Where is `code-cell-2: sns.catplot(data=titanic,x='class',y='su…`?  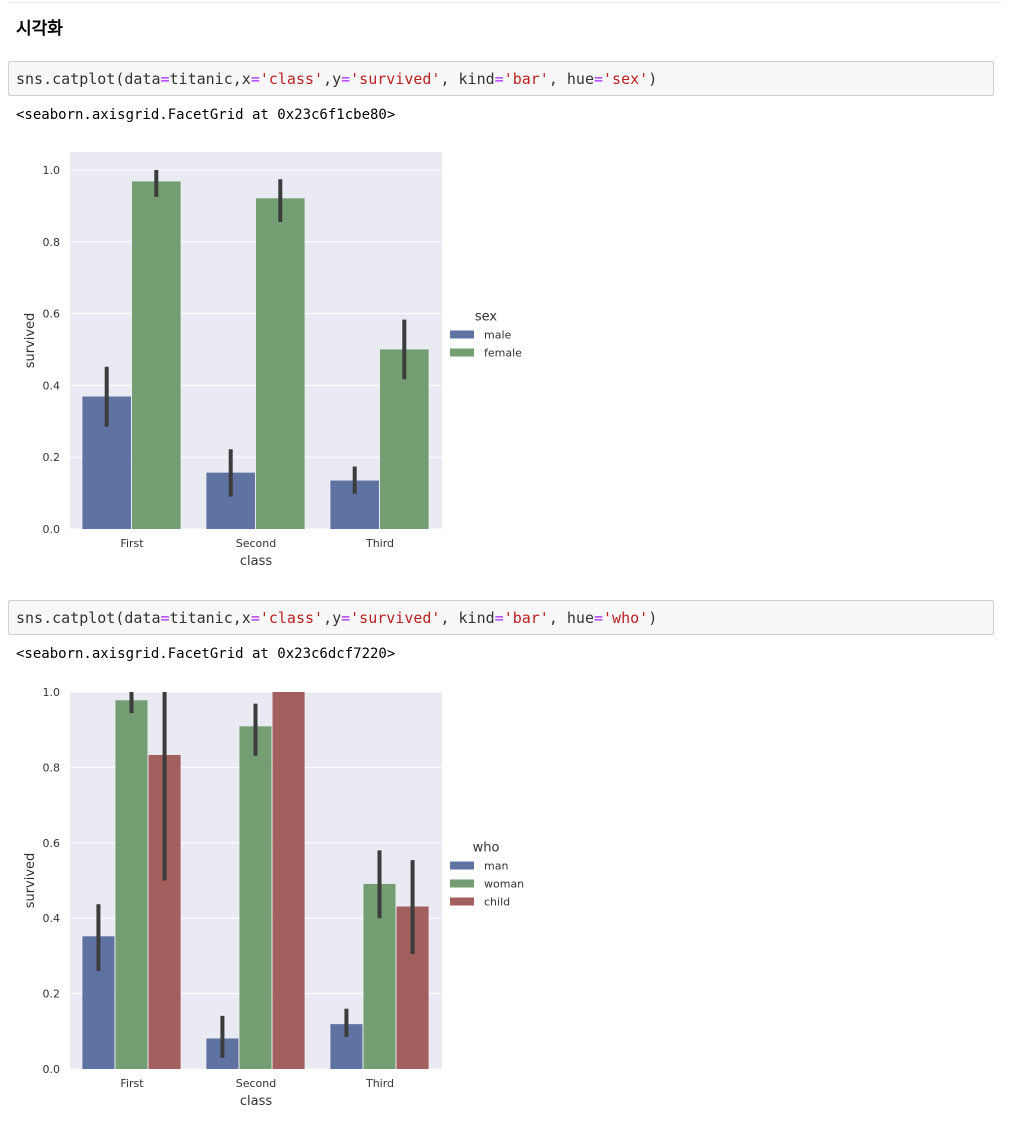
code-cell-2: sns.catplot(data=titanic,x='class',y='su… is located at coordinates (501, 617).